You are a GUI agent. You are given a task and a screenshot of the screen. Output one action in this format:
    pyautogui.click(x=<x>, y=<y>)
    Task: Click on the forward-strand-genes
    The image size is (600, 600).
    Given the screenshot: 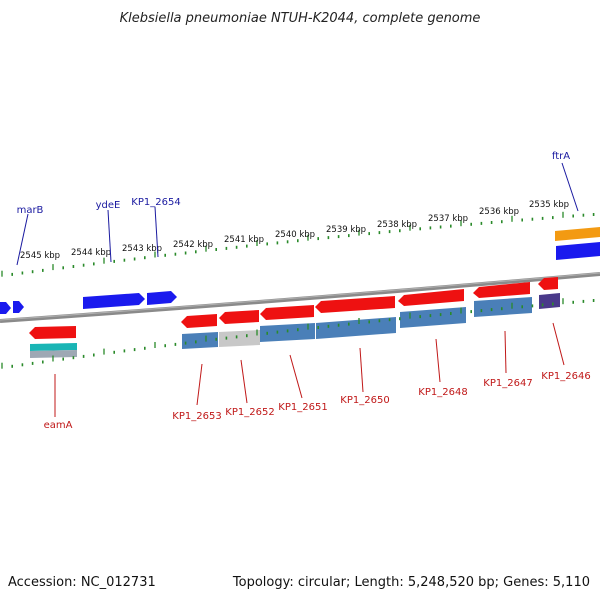 What is the action you would take?
    pyautogui.click(x=300, y=270)
    